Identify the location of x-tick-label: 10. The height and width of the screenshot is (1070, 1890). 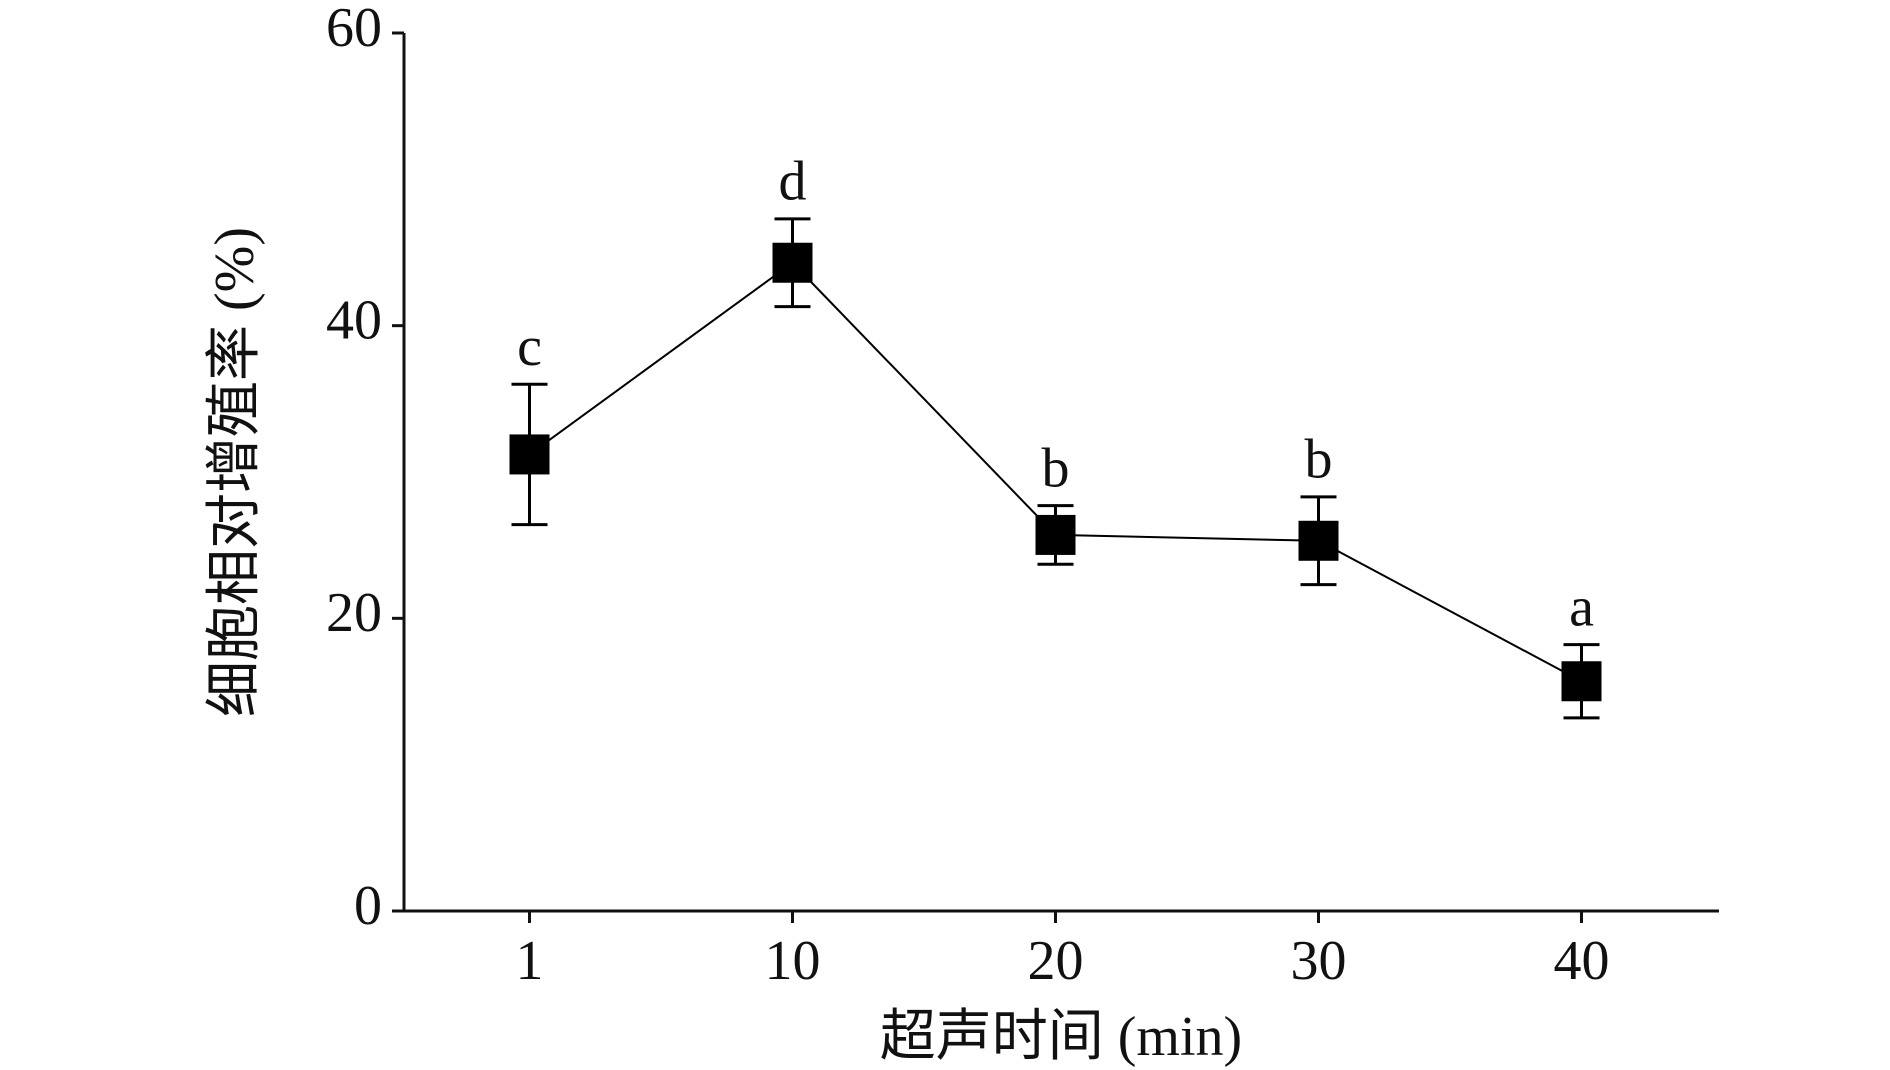
(793, 961).